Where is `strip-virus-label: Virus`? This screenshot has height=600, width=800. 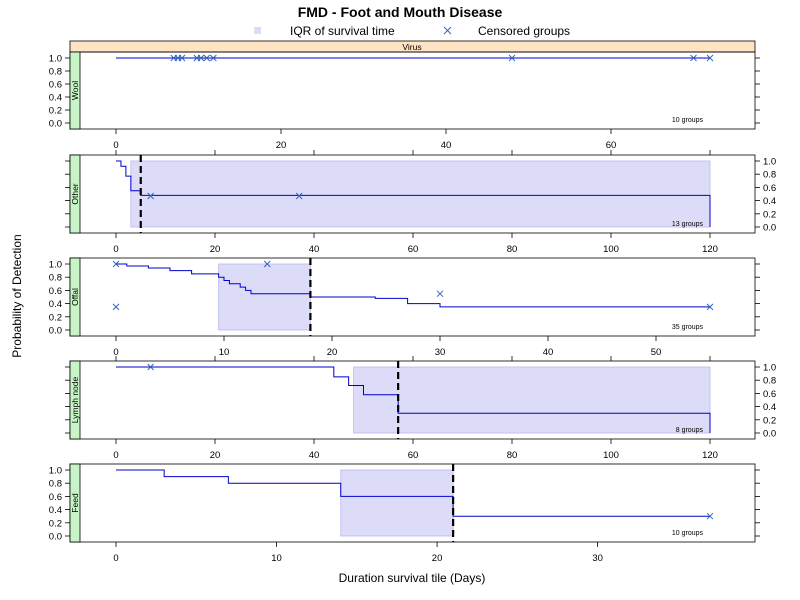
strip-virus-label: Virus is located at coordinates (411, 47).